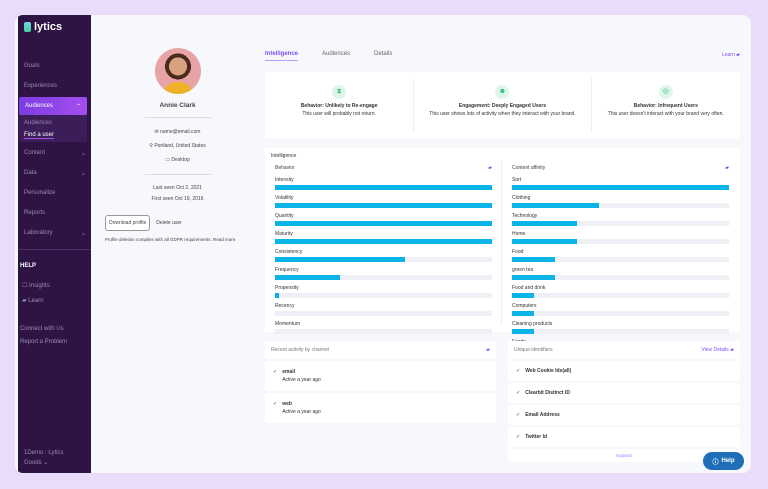 The height and width of the screenshot is (489, 768). Describe the element at coordinates (730, 55) in the screenshot. I see `learn-link: Learn ▰` at that location.